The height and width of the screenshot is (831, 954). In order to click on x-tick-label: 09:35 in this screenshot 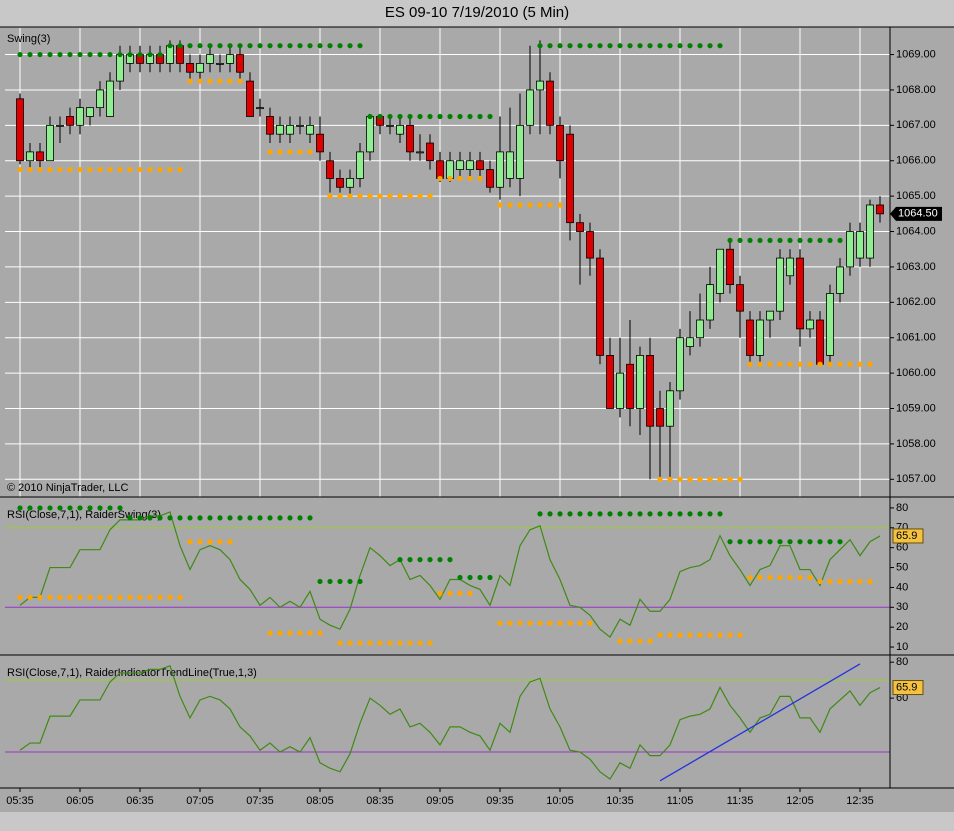, I will do `click(500, 801)`.